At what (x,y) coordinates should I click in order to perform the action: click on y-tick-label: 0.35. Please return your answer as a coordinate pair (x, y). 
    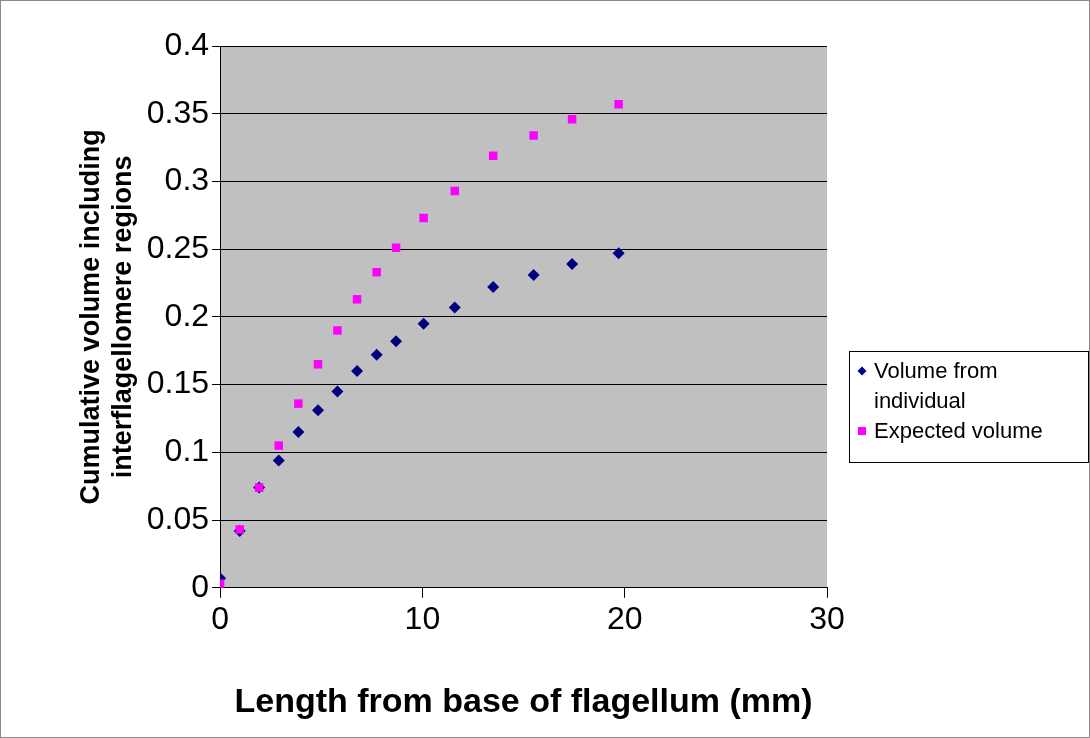
    Looking at the image, I should click on (178, 111).